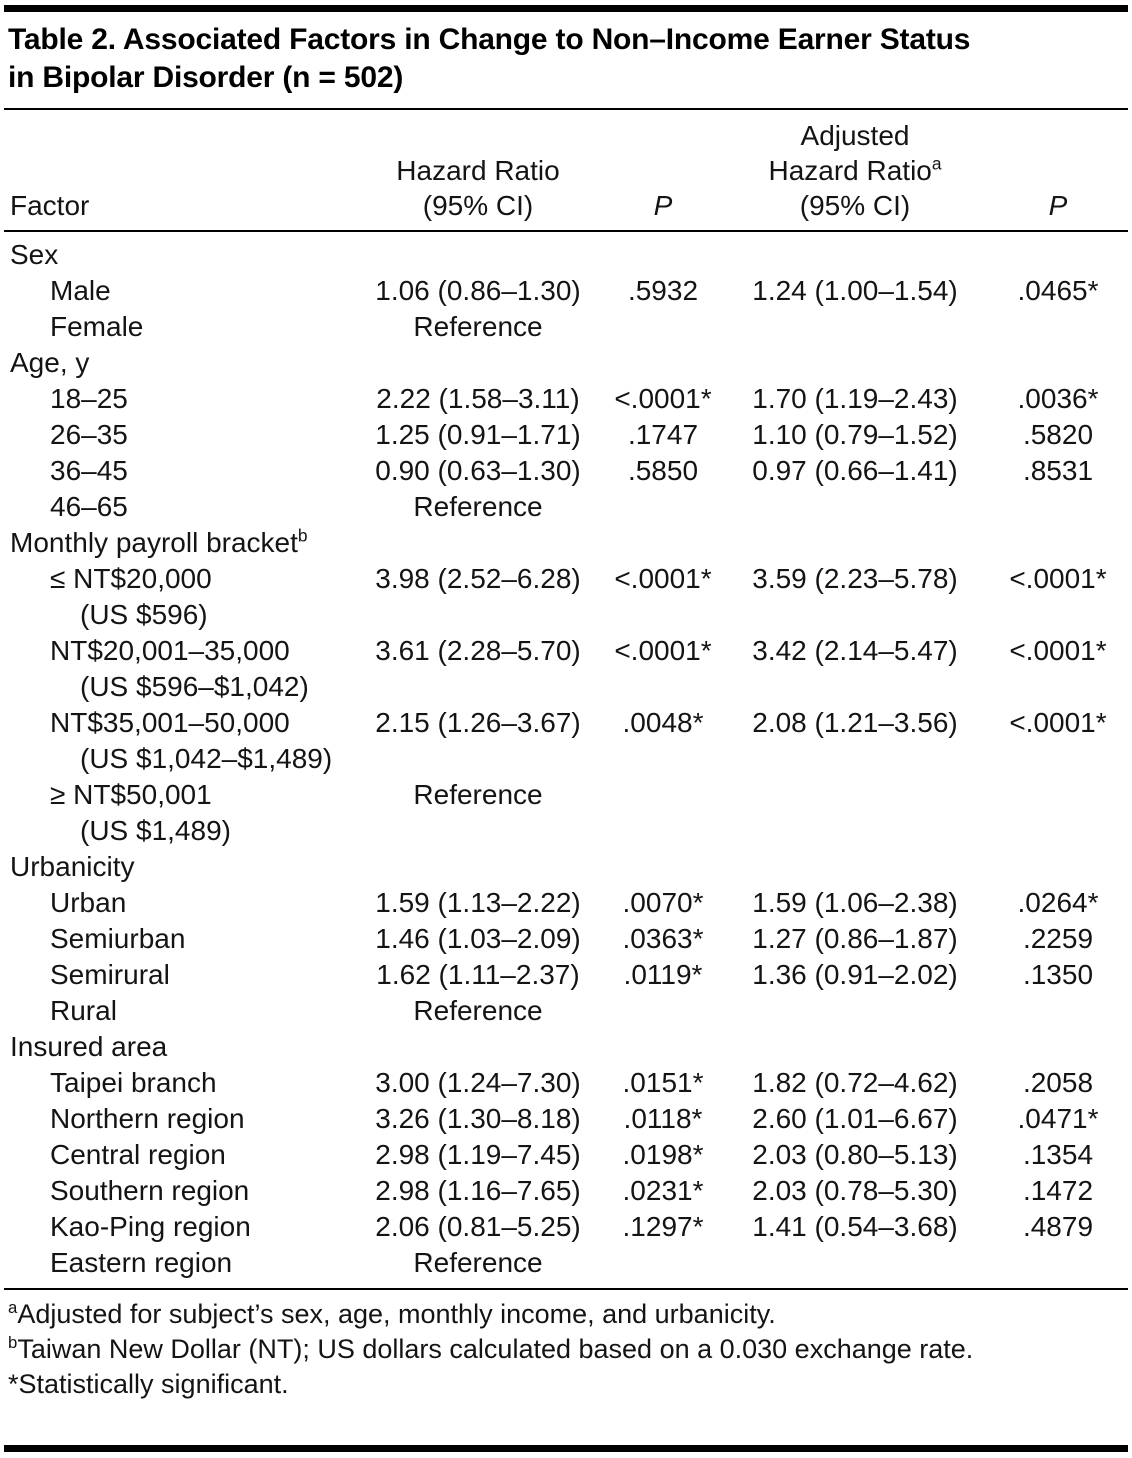 This screenshot has height=1458, width=1132. Describe the element at coordinates (478, 1190) in the screenshot. I see `hazard-ratio-cell: 2.98 (1.16–7.65)` at that location.